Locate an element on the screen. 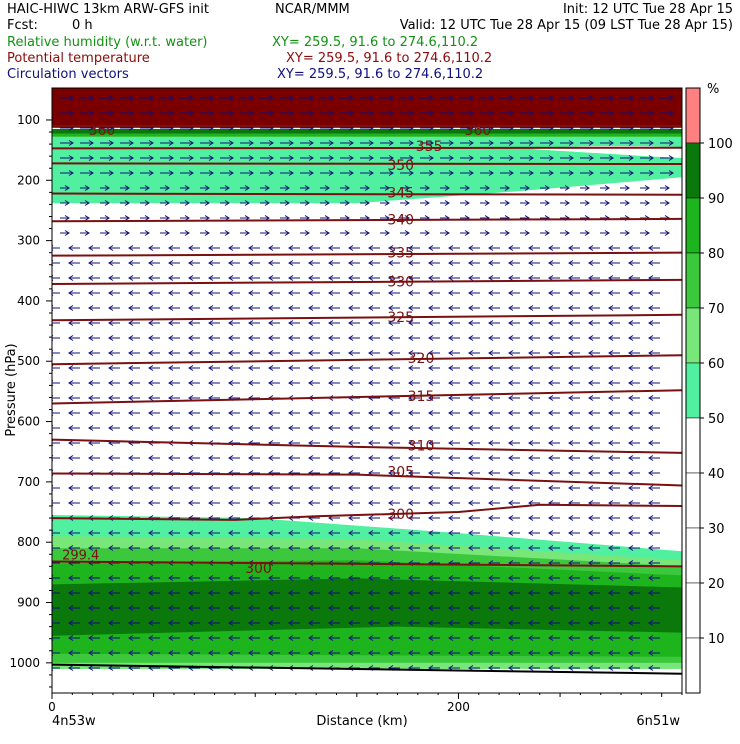 The height and width of the screenshot is (744, 740). x-axis-label: Distance (km) is located at coordinates (361, 721).